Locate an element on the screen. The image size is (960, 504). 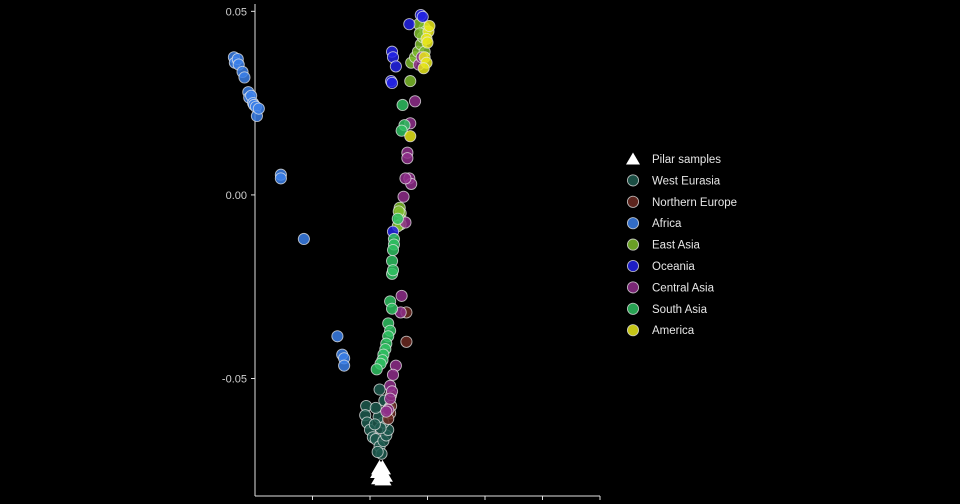
y-tick-label: 0.05 is located at coordinates (236, 12).